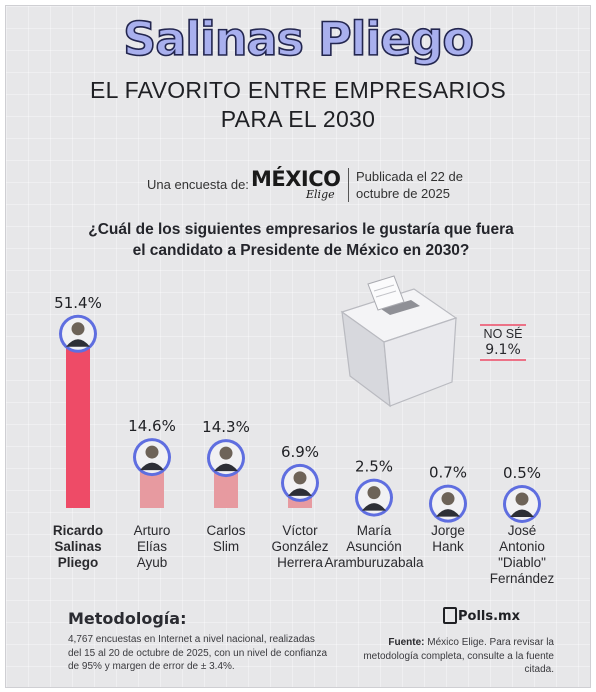  What do you see at coordinates (298, 119) in the screenshot?
I see `subtitle-line-2: PARA EL 2030` at bounding box center [298, 119].